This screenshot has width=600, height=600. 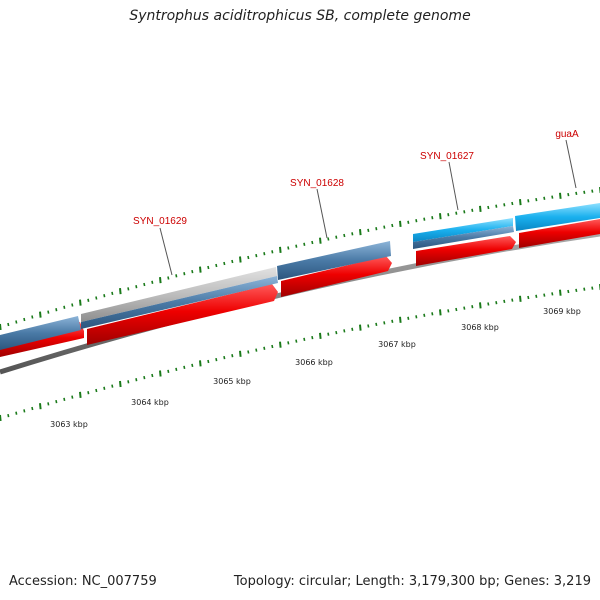 What do you see at coordinates (397, 344) in the screenshot?
I see `scale-label: 3067 kbp` at bounding box center [397, 344].